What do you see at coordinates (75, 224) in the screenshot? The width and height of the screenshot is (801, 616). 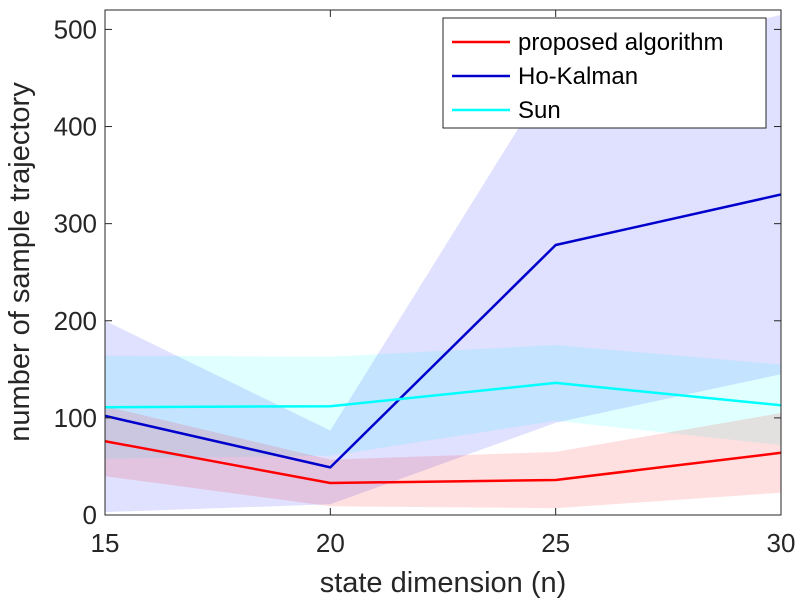 I see `y-tick-label: 300` at bounding box center [75, 224].